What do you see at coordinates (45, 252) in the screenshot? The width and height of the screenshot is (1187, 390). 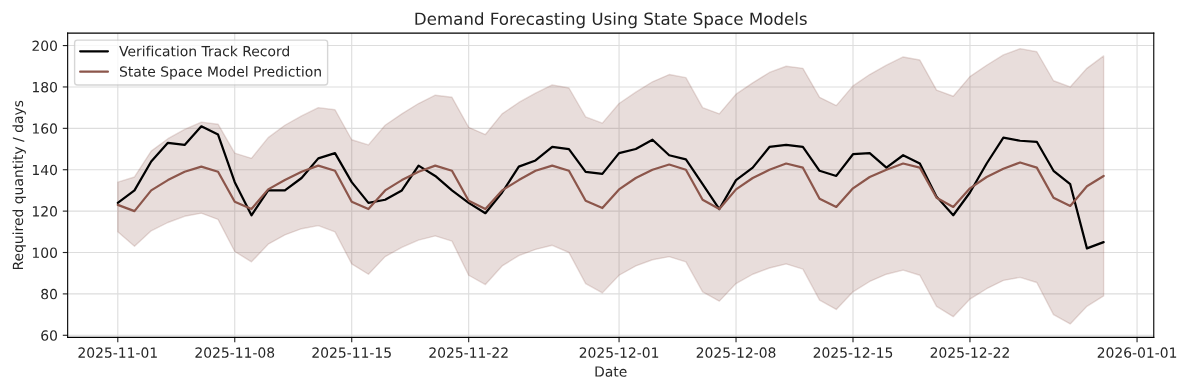 I see `y-tick-label: 100` at bounding box center [45, 252].